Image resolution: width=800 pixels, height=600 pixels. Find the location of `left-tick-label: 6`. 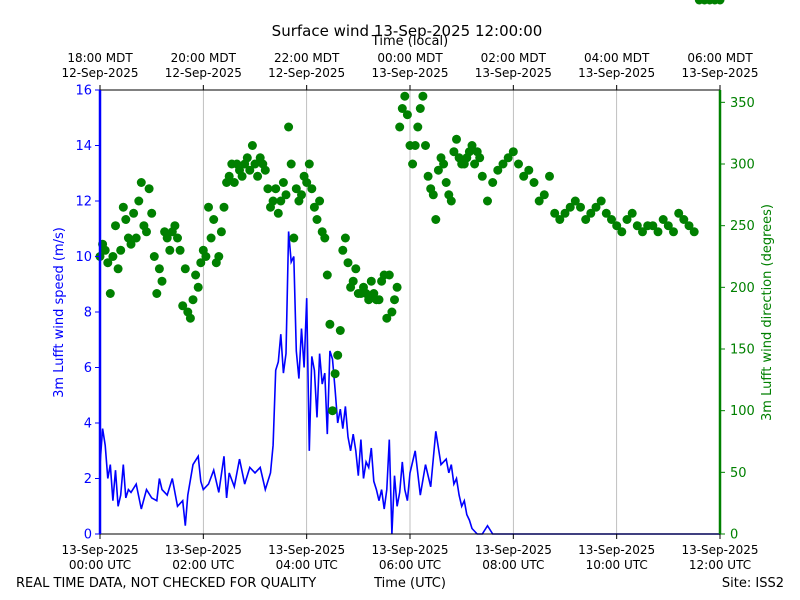

left-tick-label: 6 is located at coordinates (88, 368).